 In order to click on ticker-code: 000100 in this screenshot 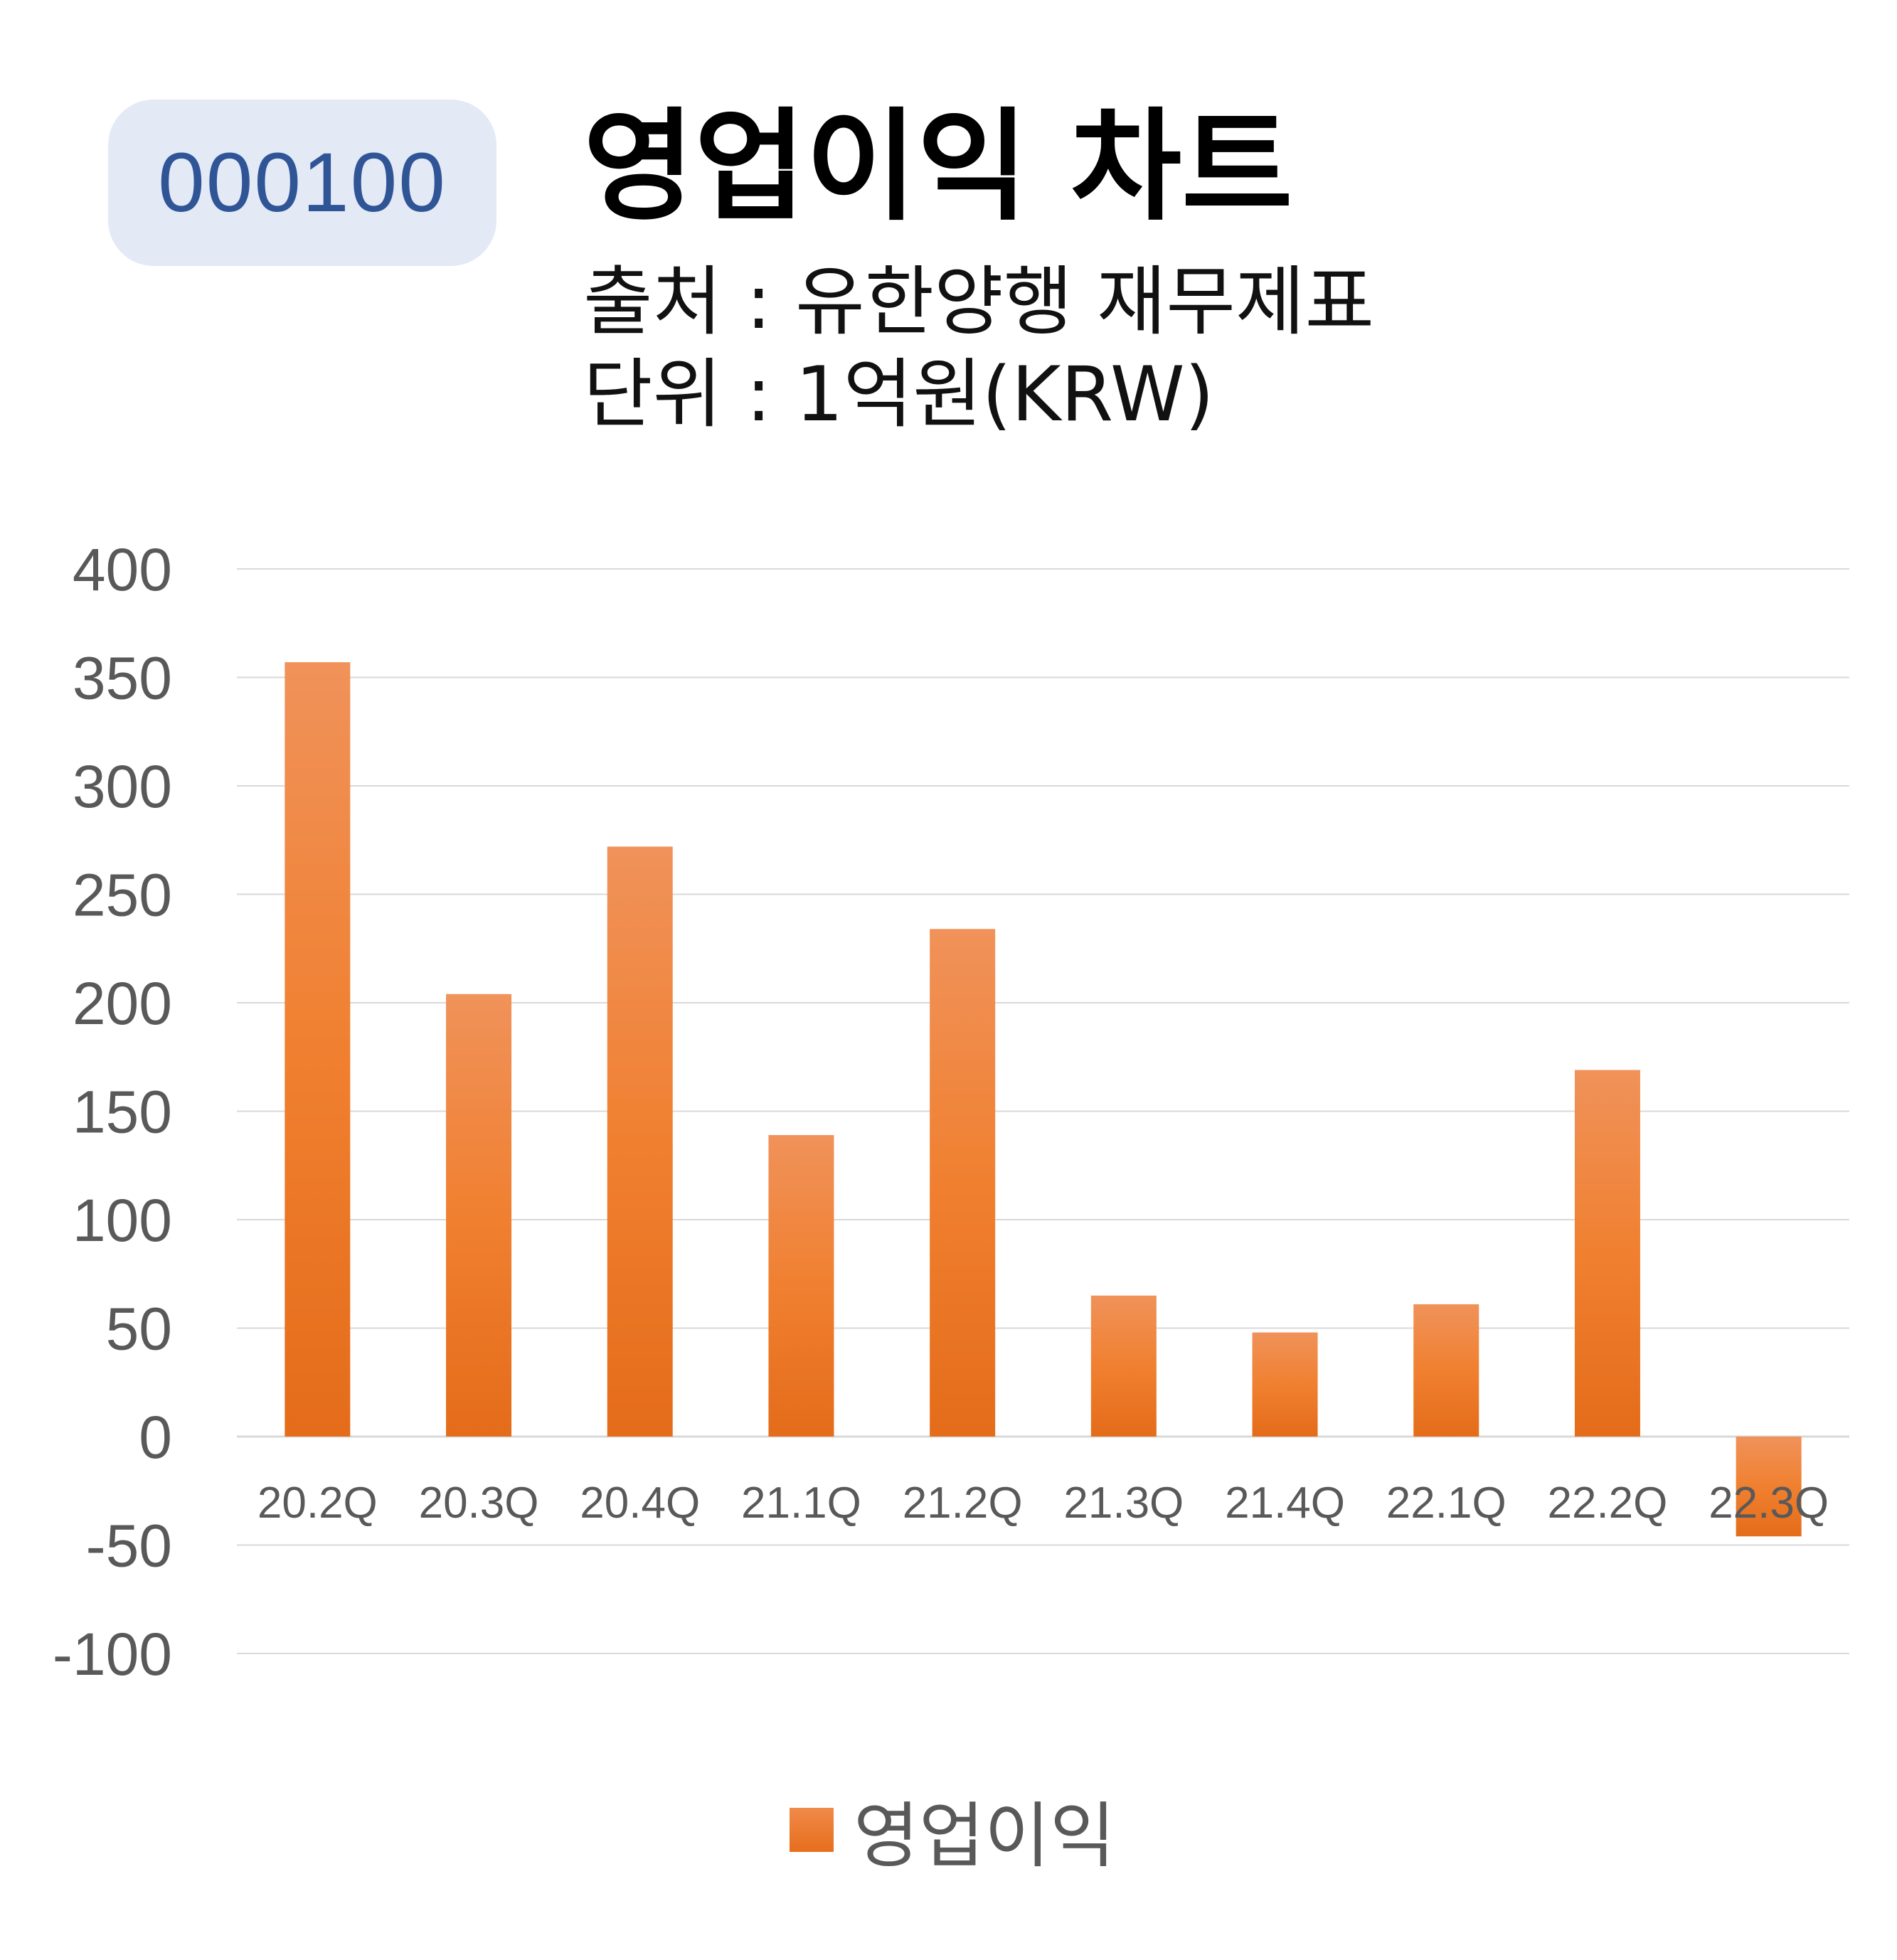, I will do `click(302, 183)`.